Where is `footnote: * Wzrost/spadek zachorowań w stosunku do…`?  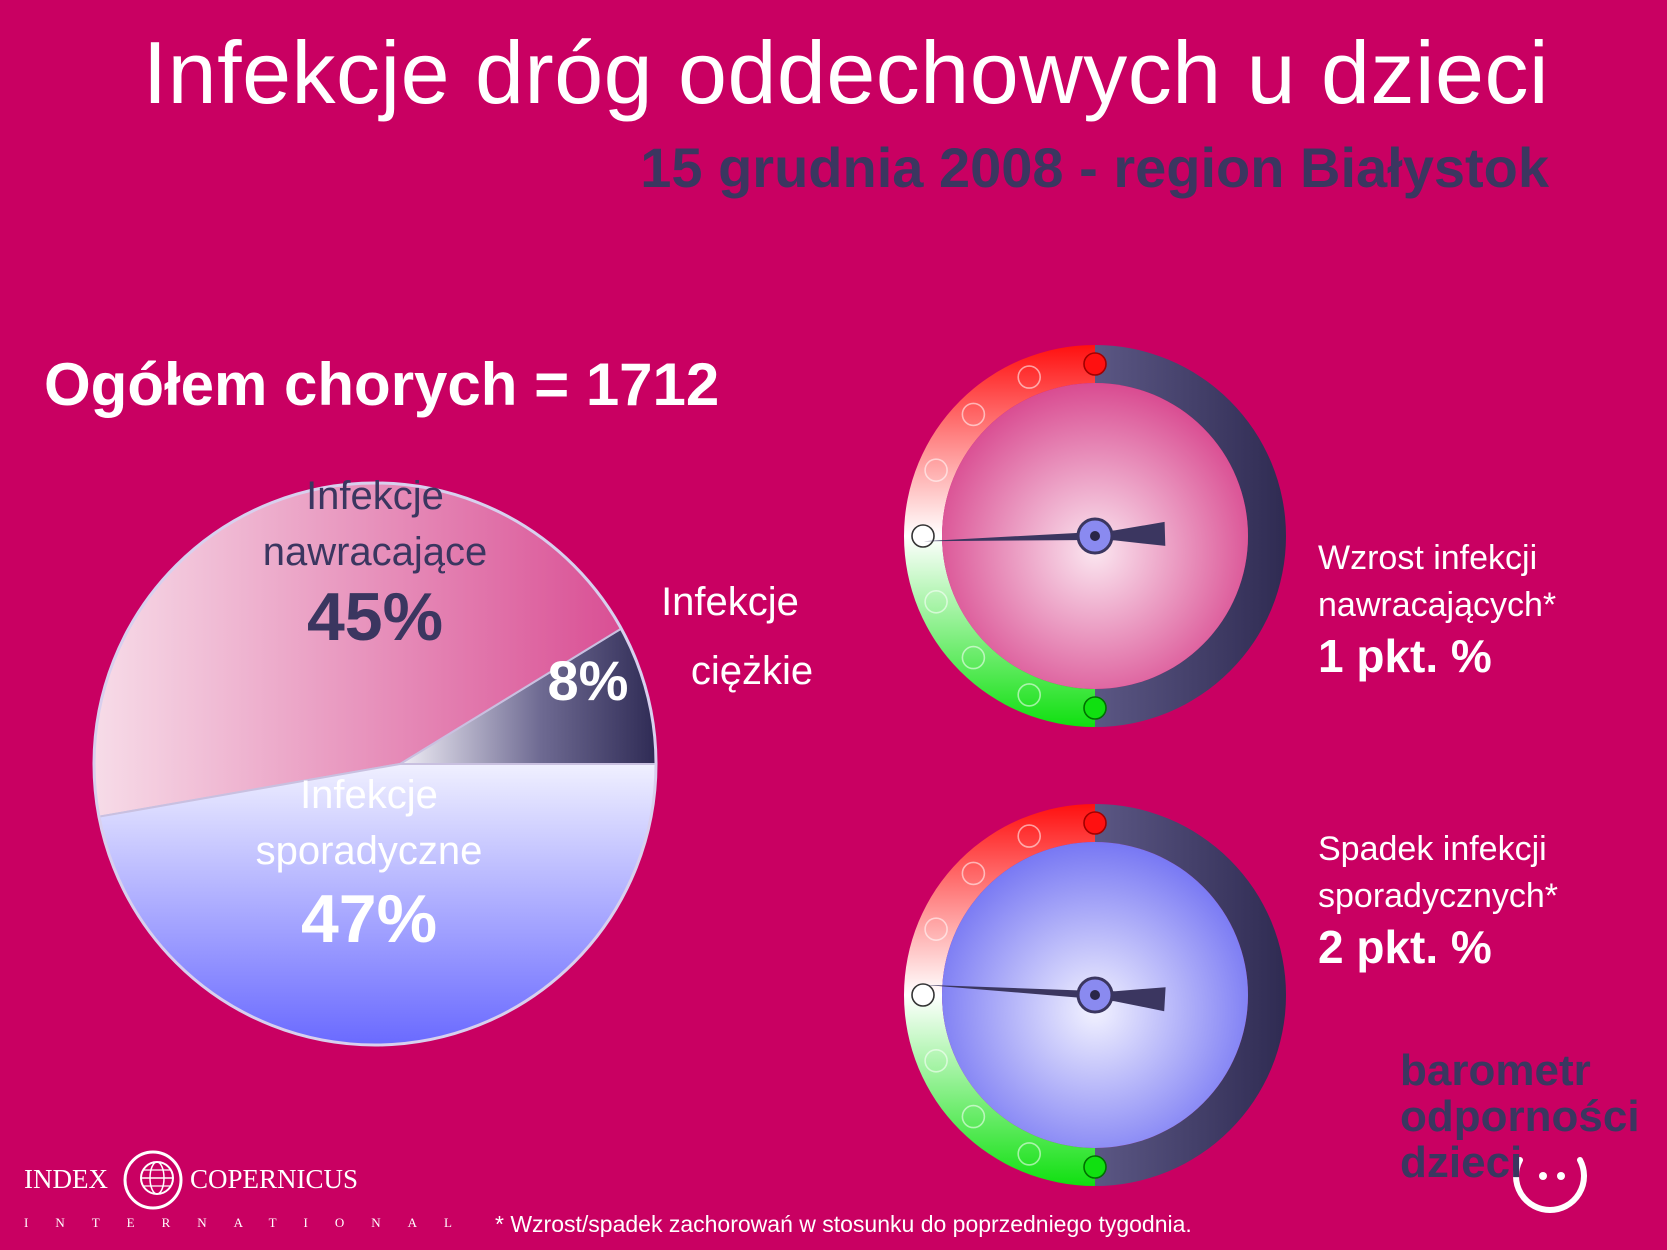 footnote: * Wzrost/spadek zachorowań w stosunku do… is located at coordinates (843, 1224).